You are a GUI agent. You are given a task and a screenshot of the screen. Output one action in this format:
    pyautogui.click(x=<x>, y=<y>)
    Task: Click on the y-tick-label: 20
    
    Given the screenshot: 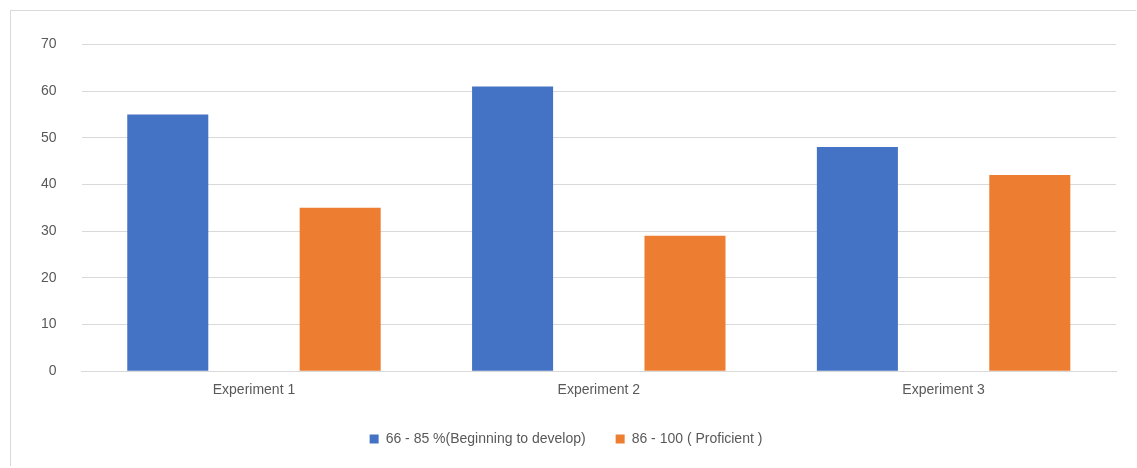 What is the action you would take?
    pyautogui.click(x=48, y=276)
    